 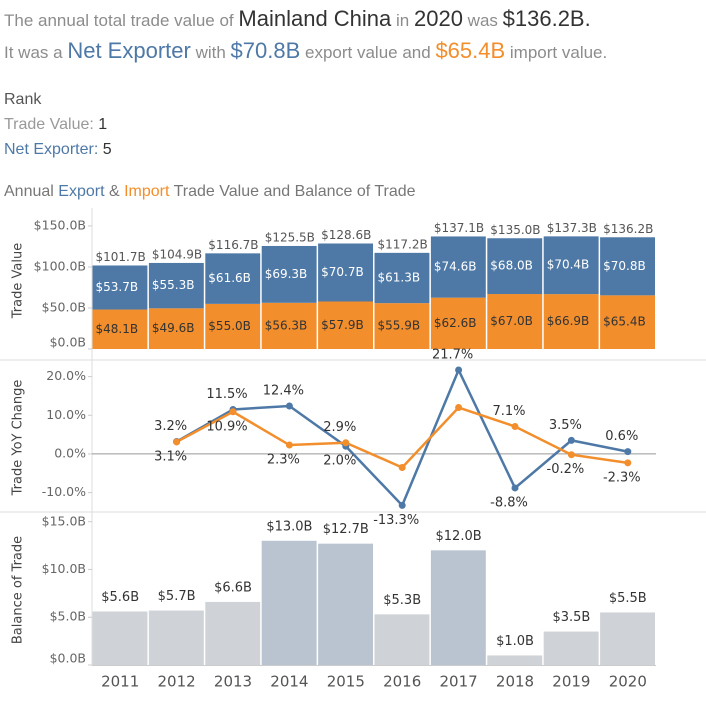 I want to click on value-label: $62.6B, so click(x=455, y=323).